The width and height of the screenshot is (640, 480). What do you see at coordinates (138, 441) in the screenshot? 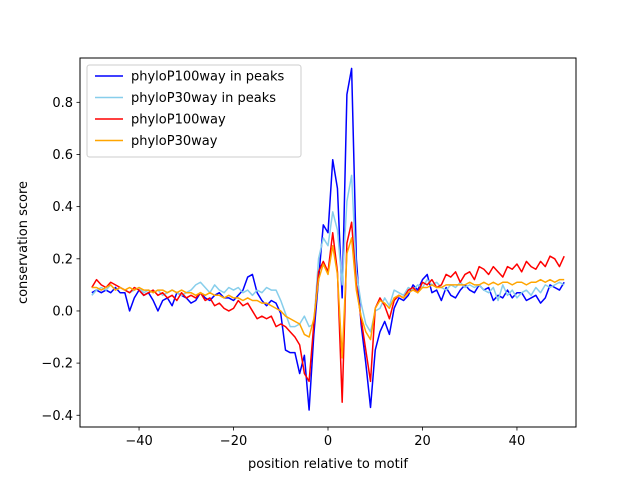
I see `x-tick-label: −40` at bounding box center [138, 441].